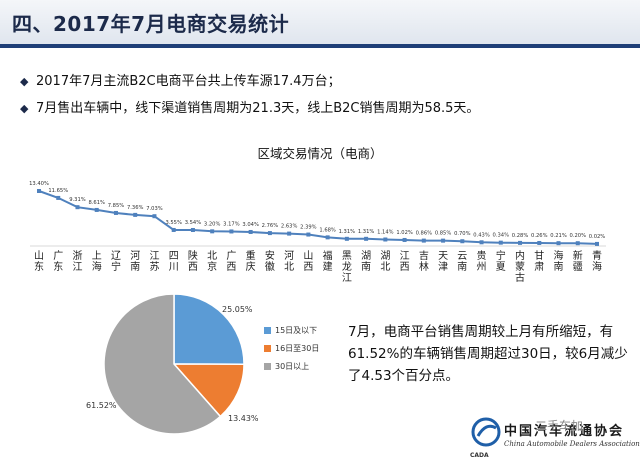  Describe the element at coordinates (237, 309) in the screenshot. I see `pie-data-label: 25.05%` at that location.